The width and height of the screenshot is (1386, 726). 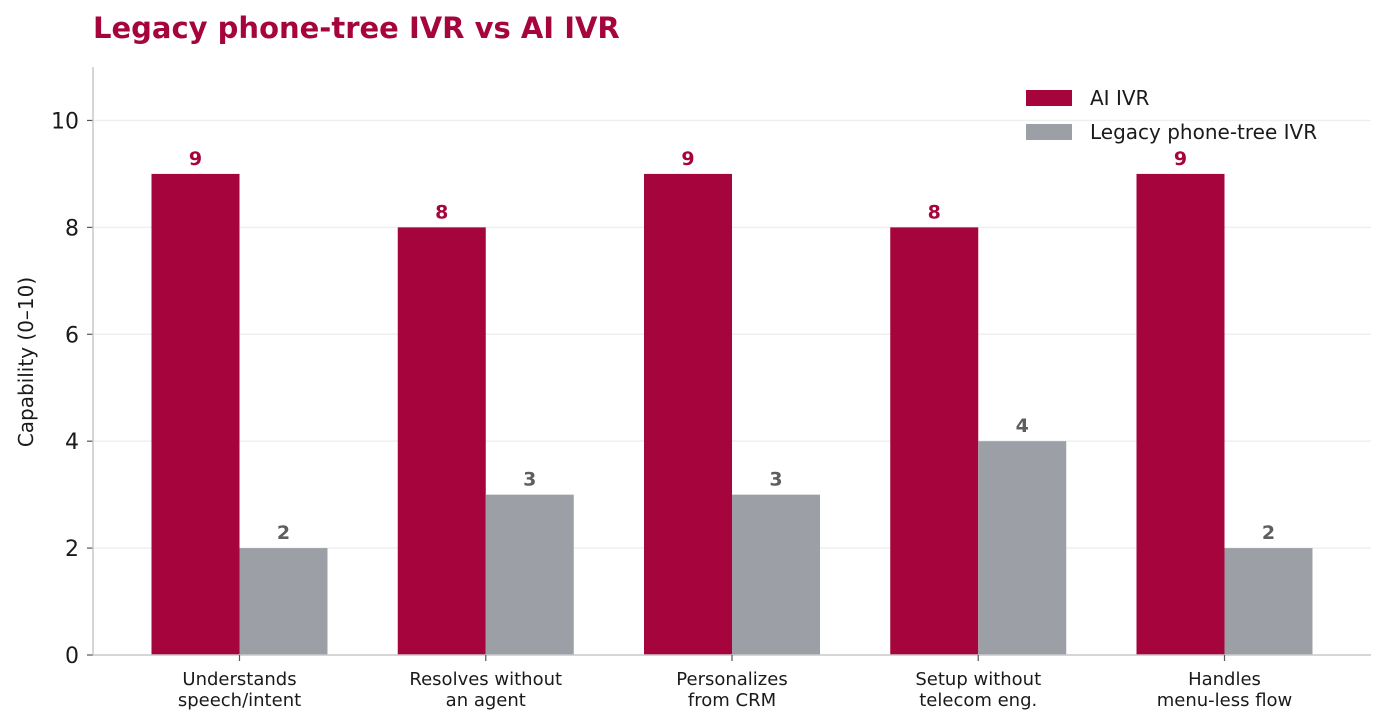 I want to click on data-label: 4, so click(x=1022, y=426).